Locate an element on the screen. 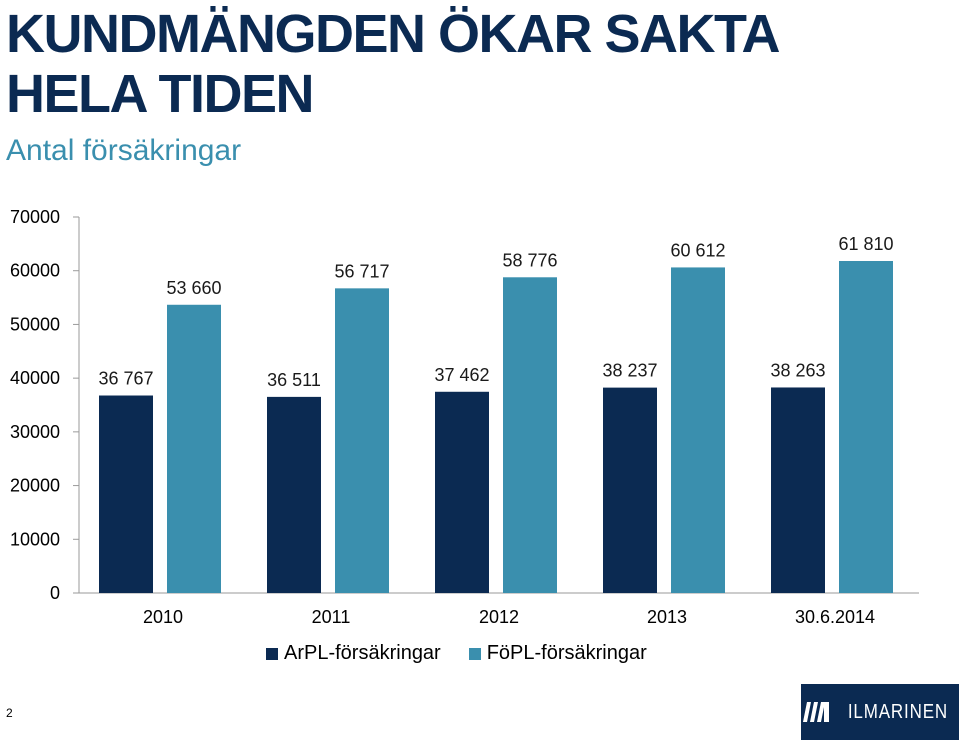 The image size is (960, 740). page-number: 2 is located at coordinates (9, 713).